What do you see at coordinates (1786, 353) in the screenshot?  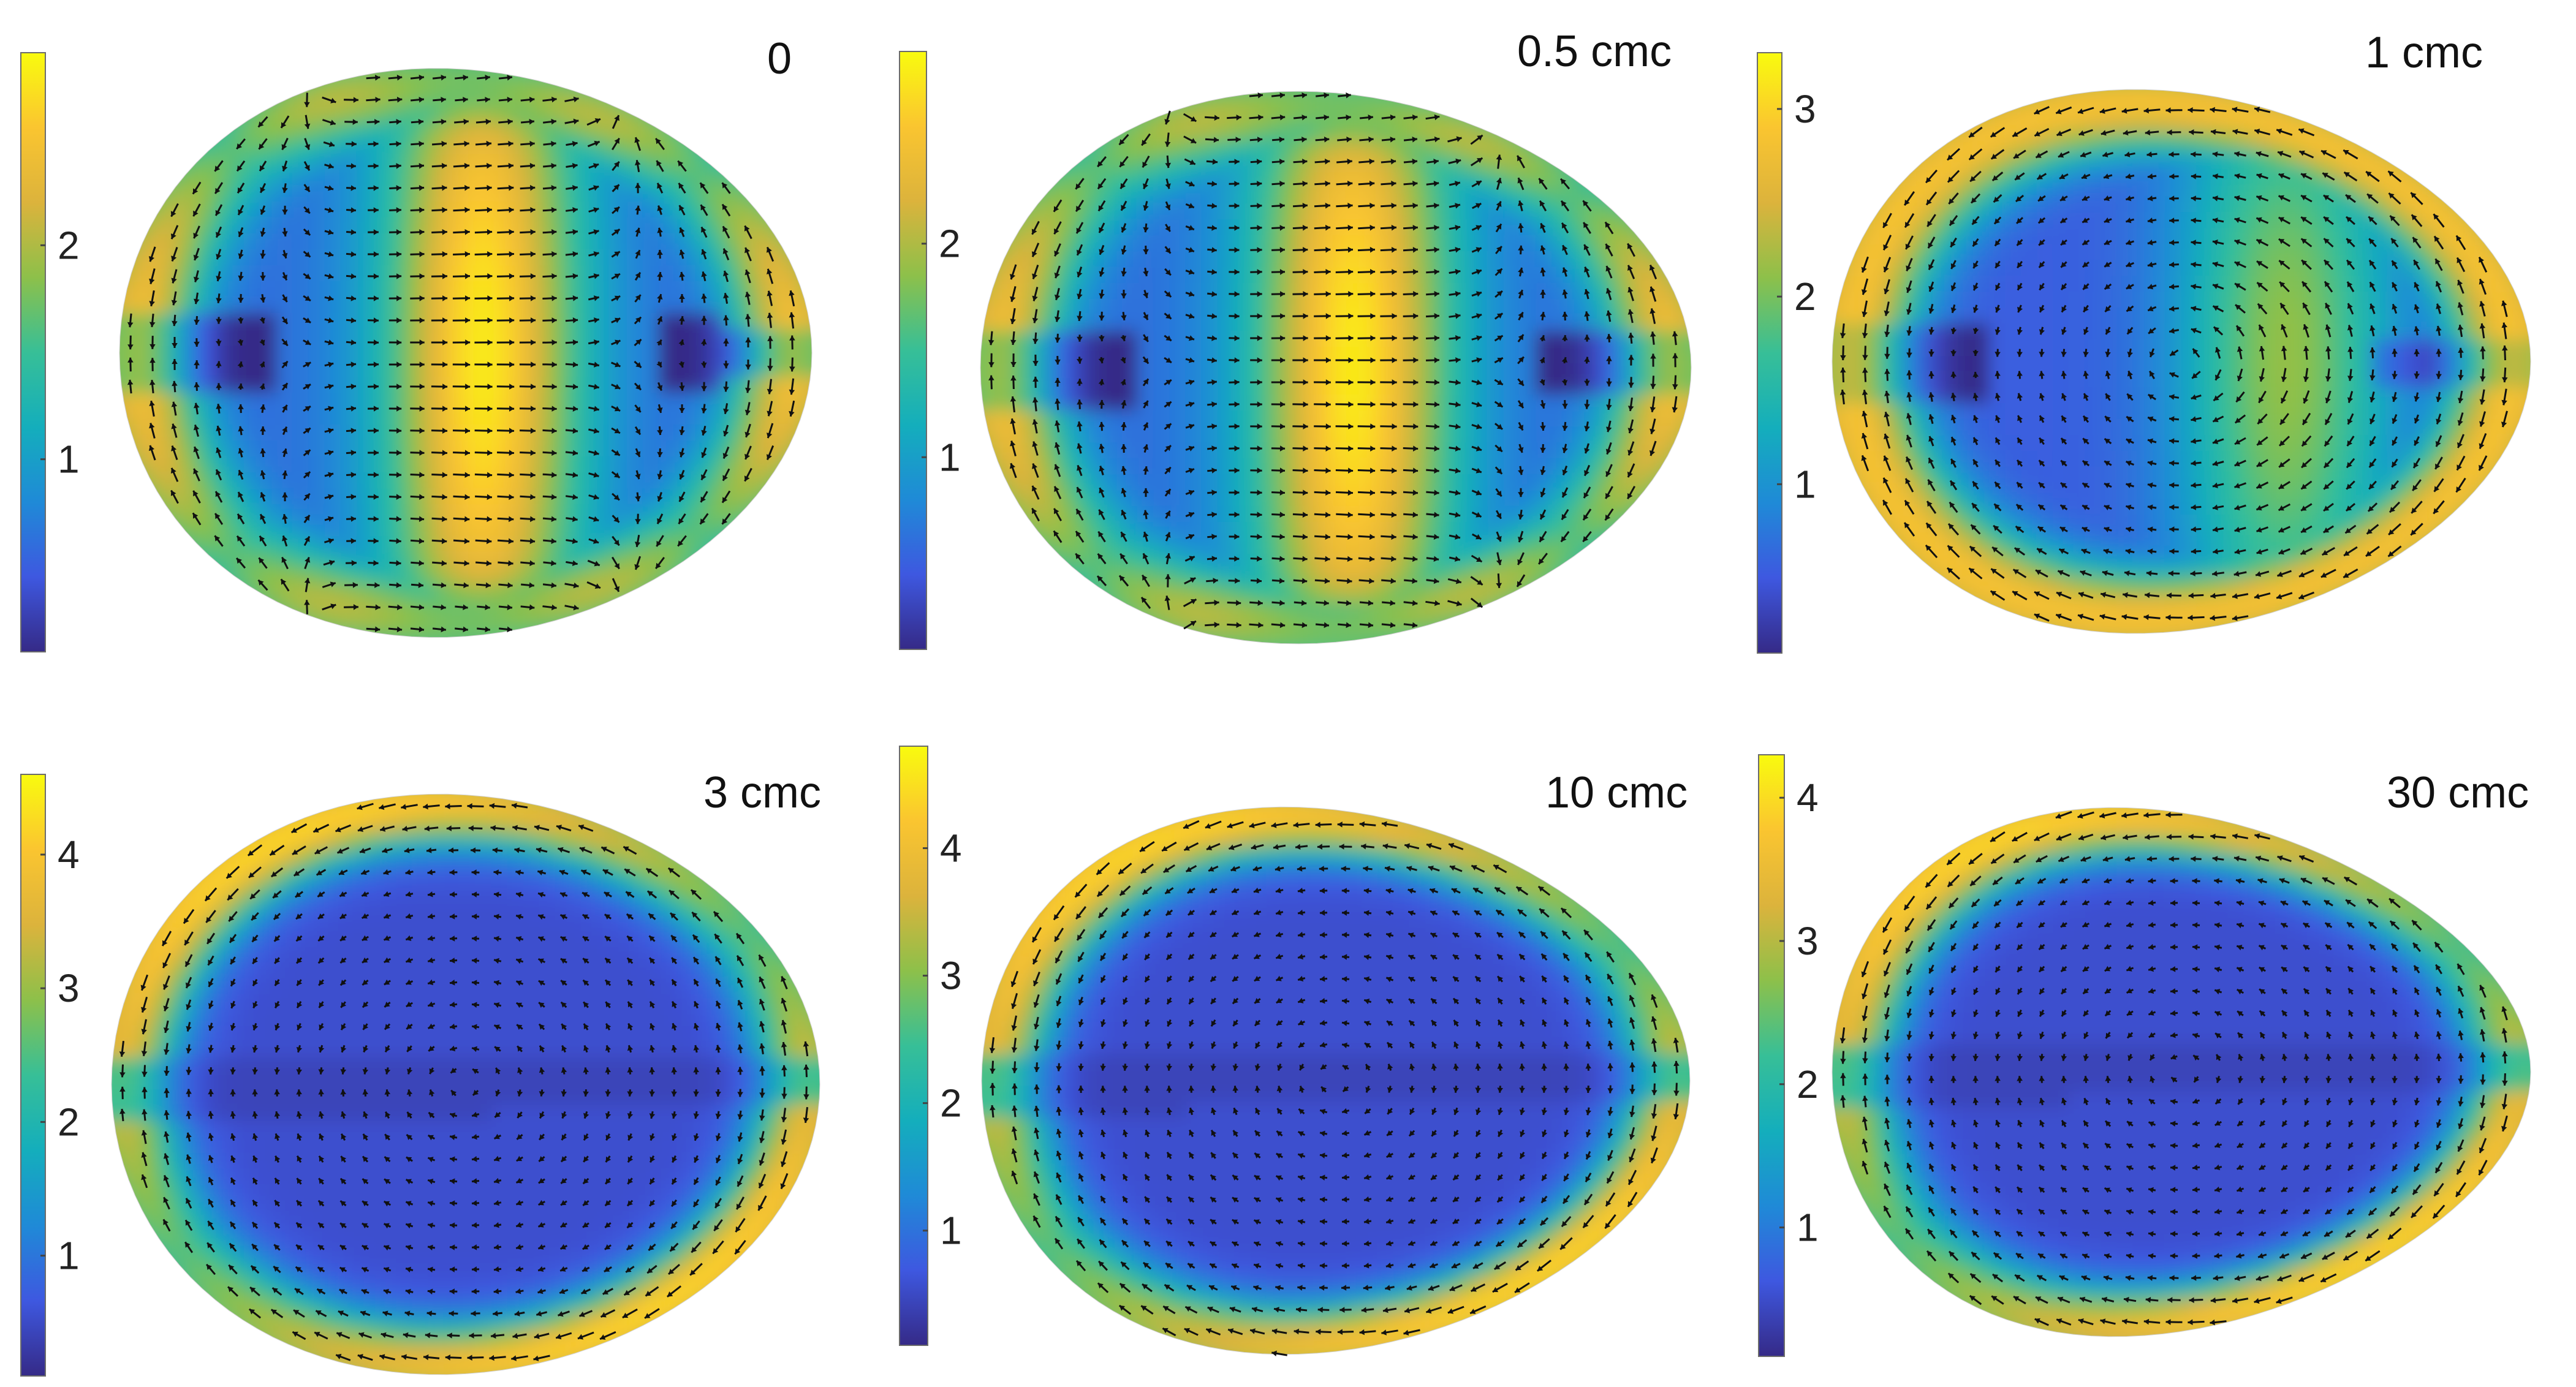 I see `colorbar: 123` at bounding box center [1786, 353].